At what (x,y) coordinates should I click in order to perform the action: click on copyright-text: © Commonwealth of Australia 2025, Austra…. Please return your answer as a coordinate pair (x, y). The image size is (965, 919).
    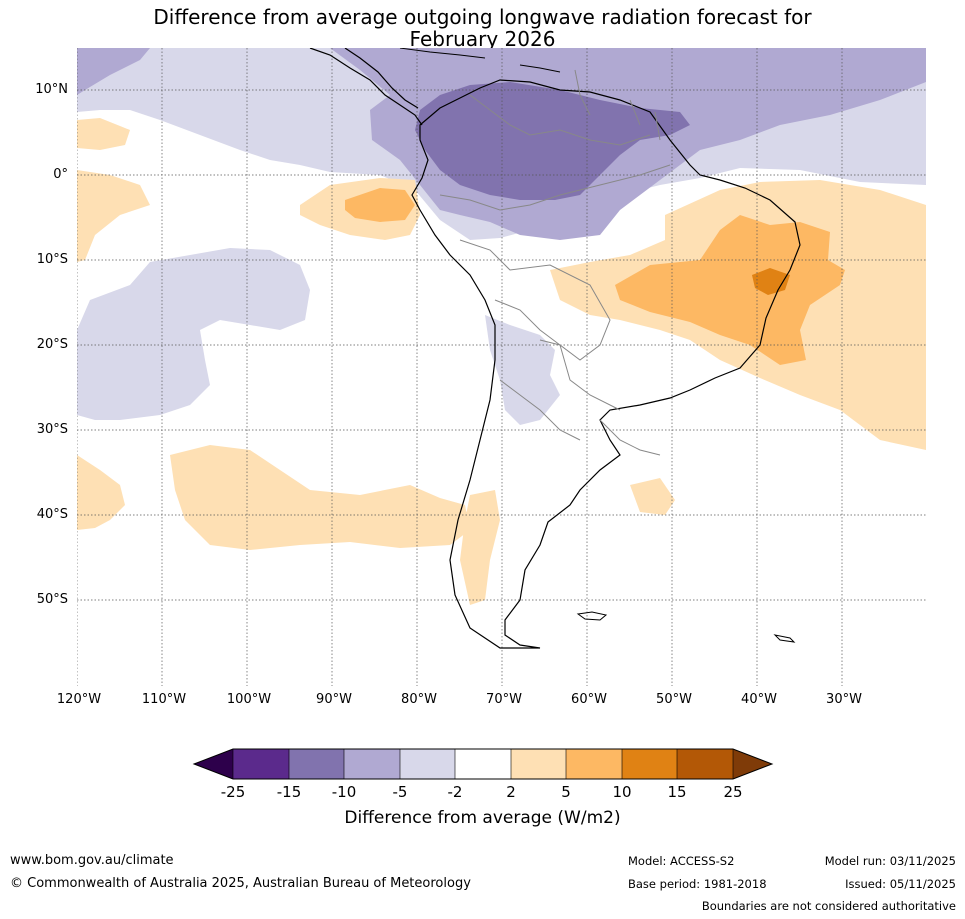
    Looking at the image, I should click on (240, 883).